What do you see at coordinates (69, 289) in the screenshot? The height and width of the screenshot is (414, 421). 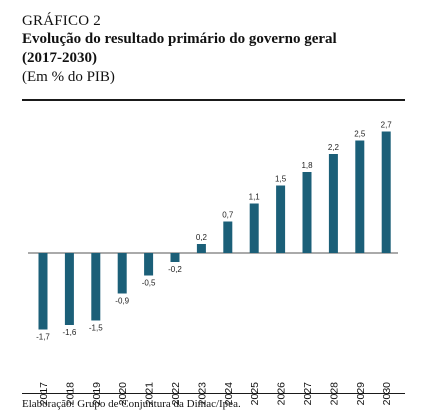 I see `bar-2018` at bounding box center [69, 289].